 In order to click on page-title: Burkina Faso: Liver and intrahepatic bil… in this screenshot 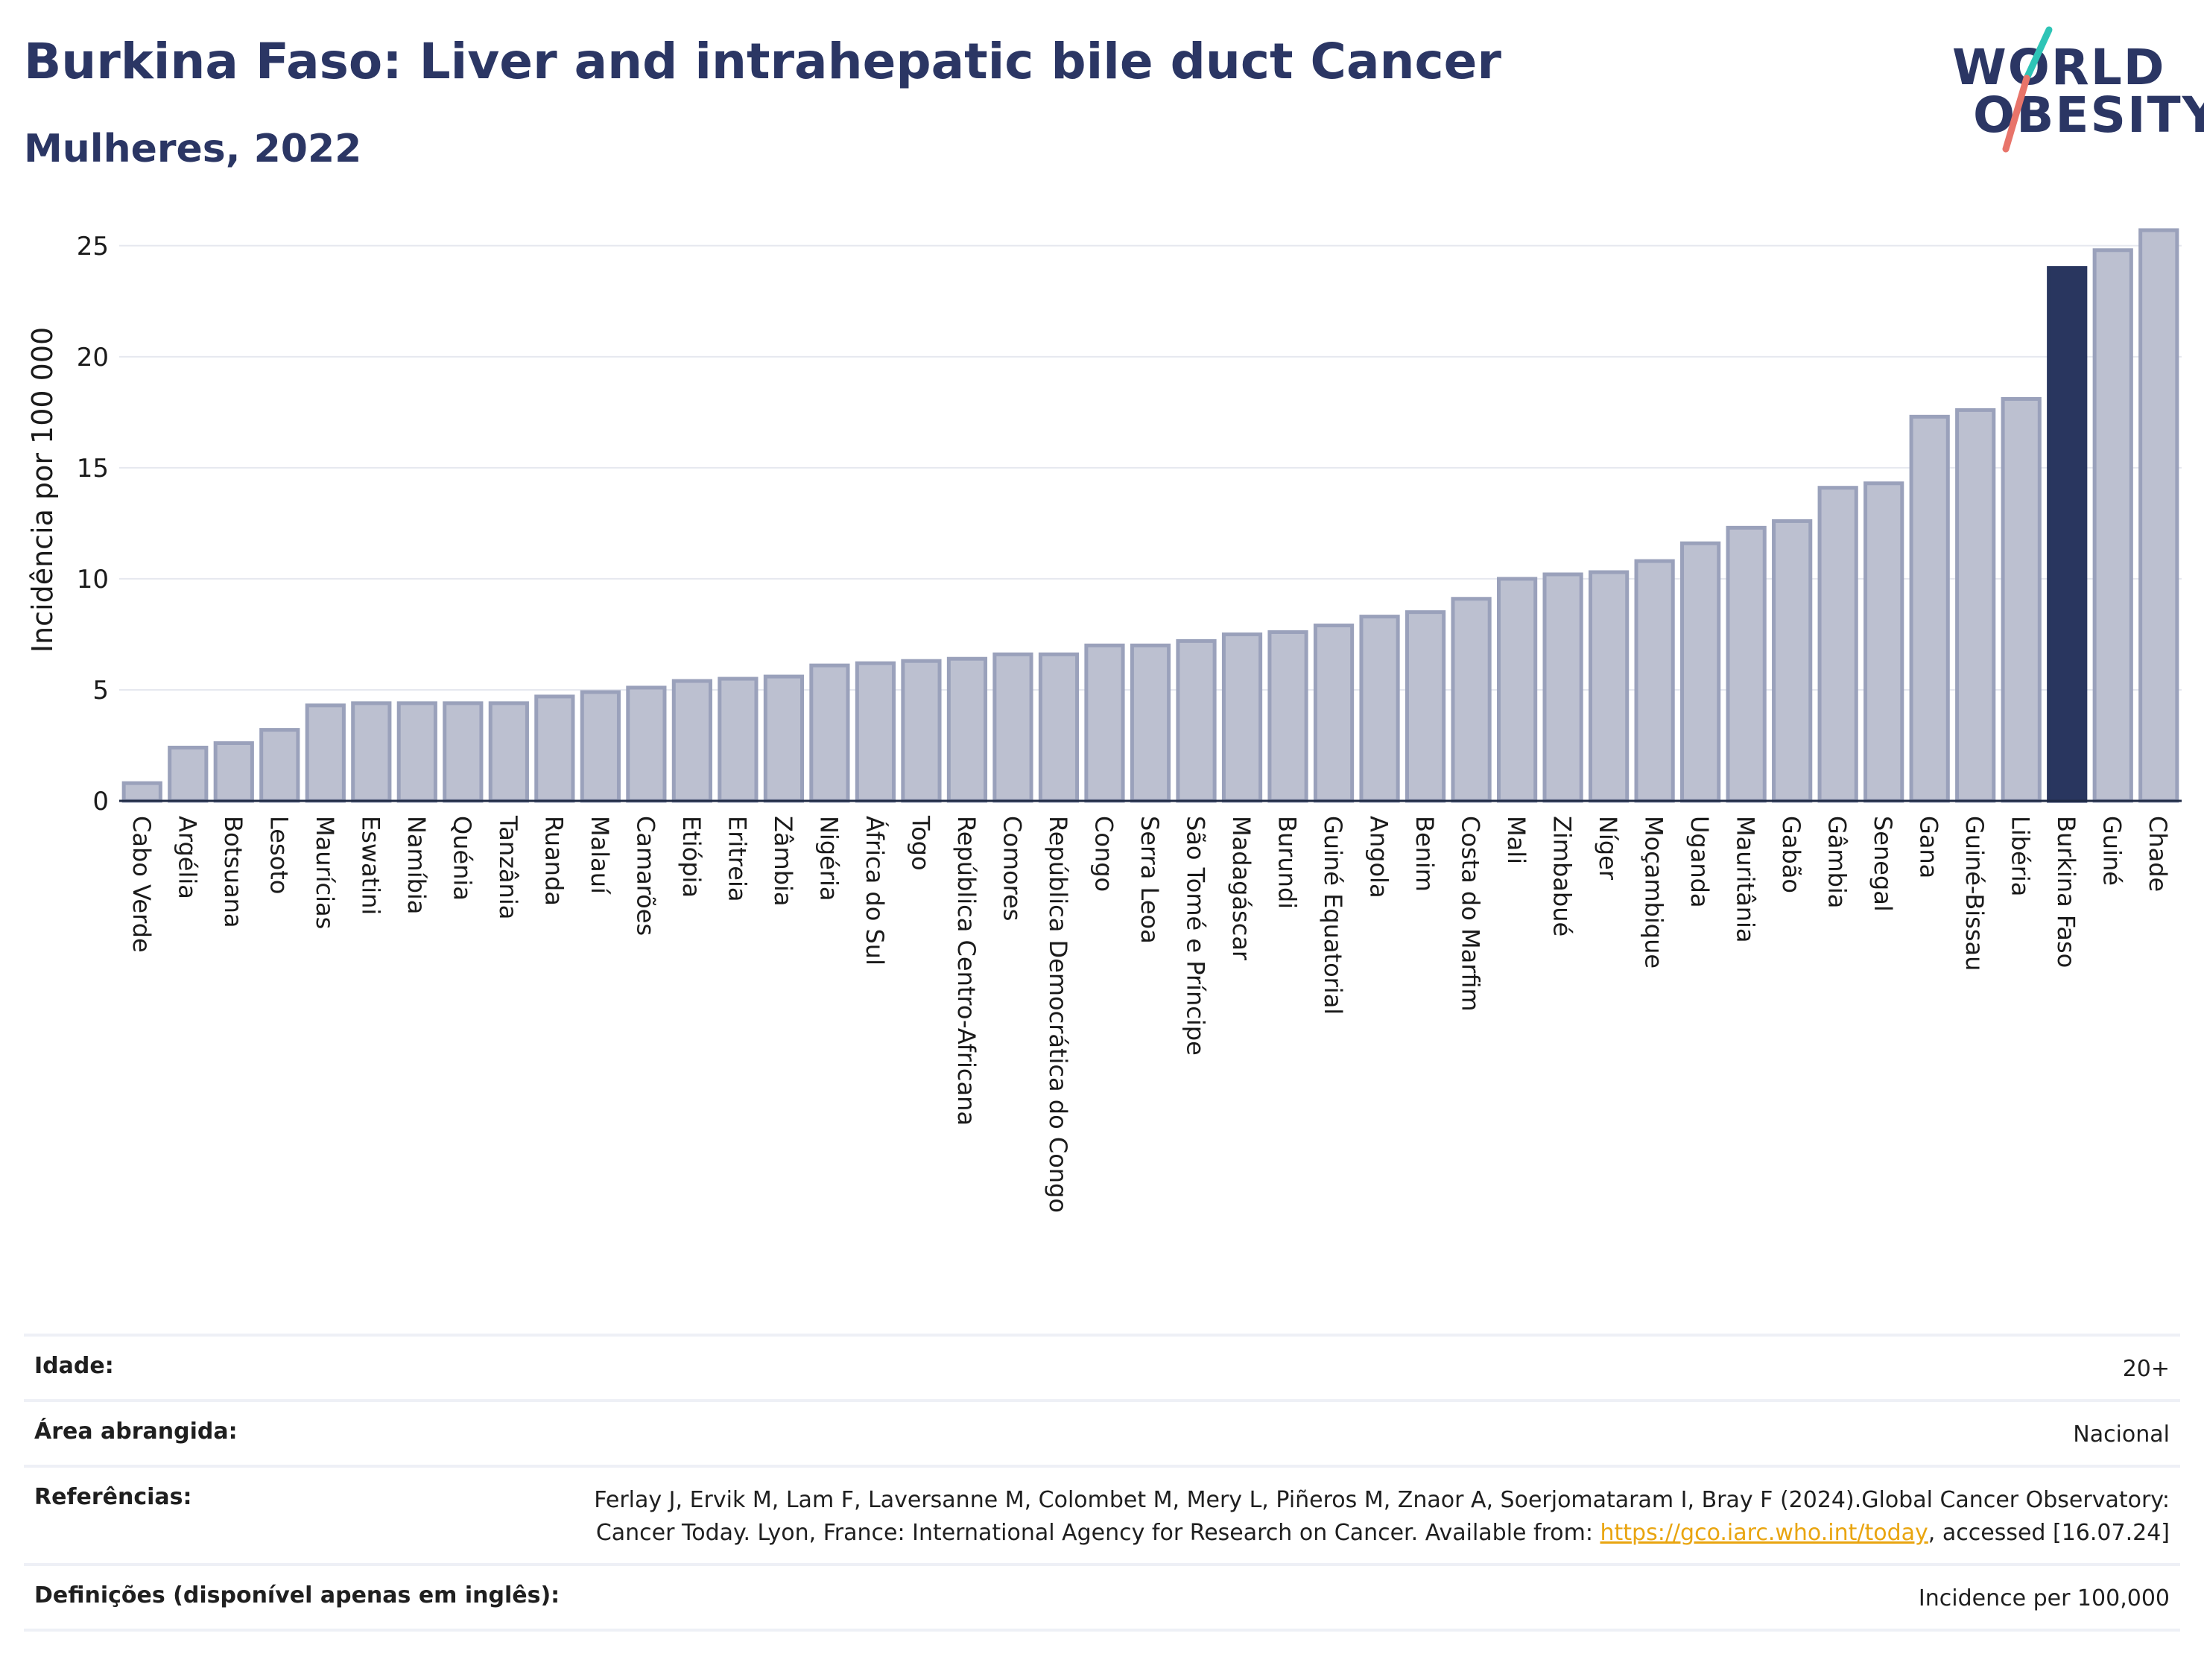, I will do `click(762, 61)`.